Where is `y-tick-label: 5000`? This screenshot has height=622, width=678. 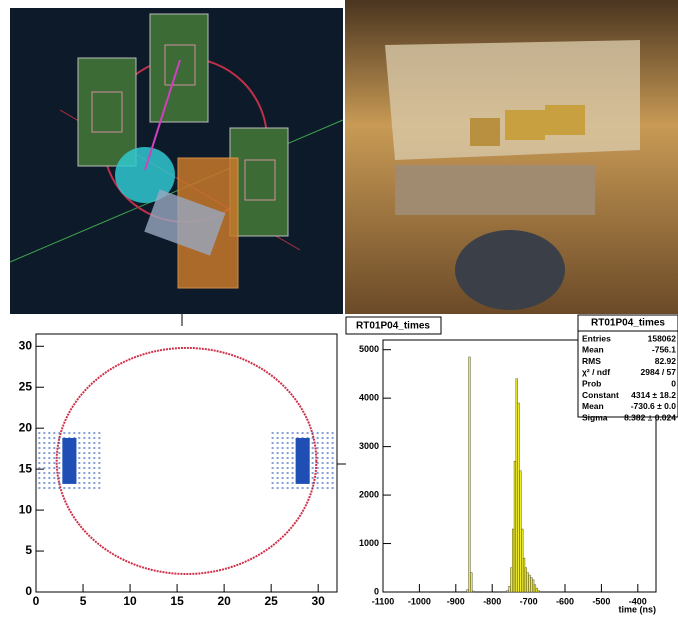 y-tick-label: 5000 is located at coordinates (369, 349).